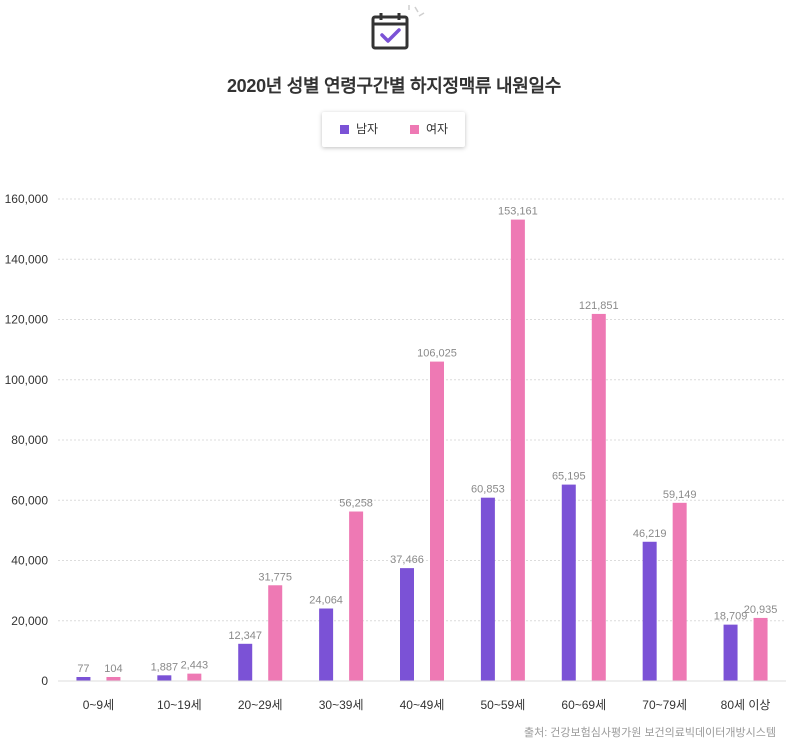 The image size is (788, 747). Describe the element at coordinates (437, 129) in the screenshot. I see `legend-label-female: 여자` at that location.